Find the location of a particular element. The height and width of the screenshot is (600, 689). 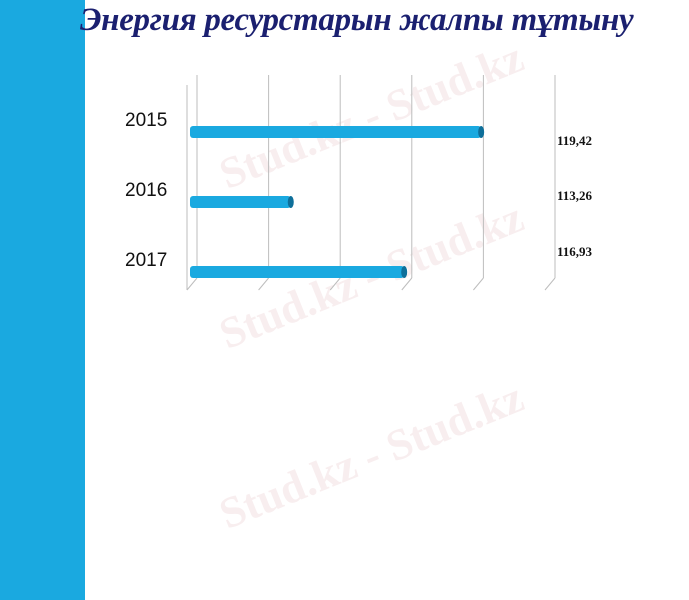

data-label: 119,42 is located at coordinates (574, 140).